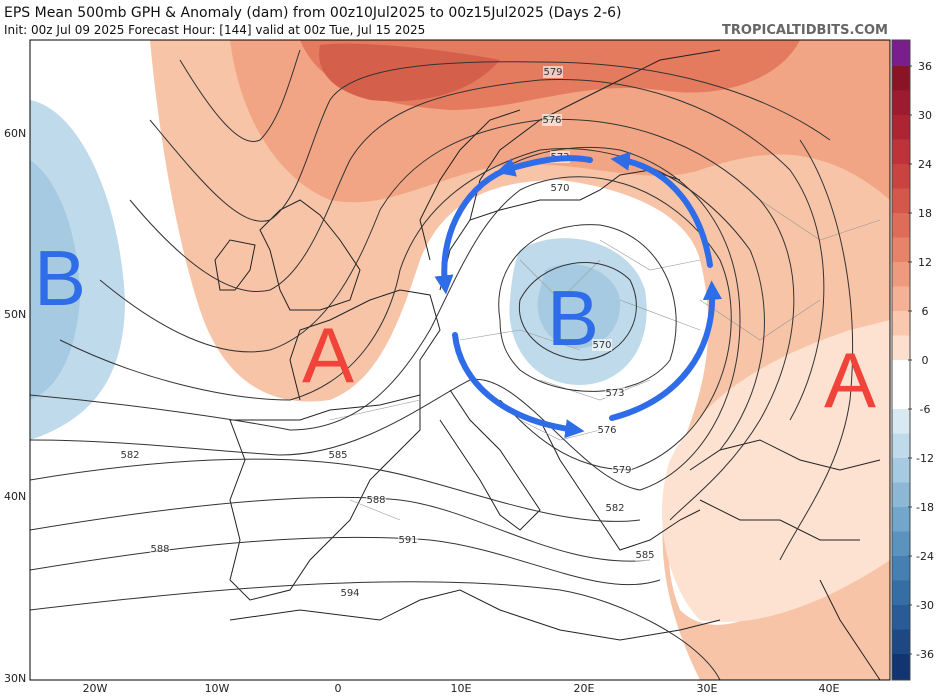 The width and height of the screenshot is (940, 696). I want to click on colorbar-label: -24, so click(925, 556).